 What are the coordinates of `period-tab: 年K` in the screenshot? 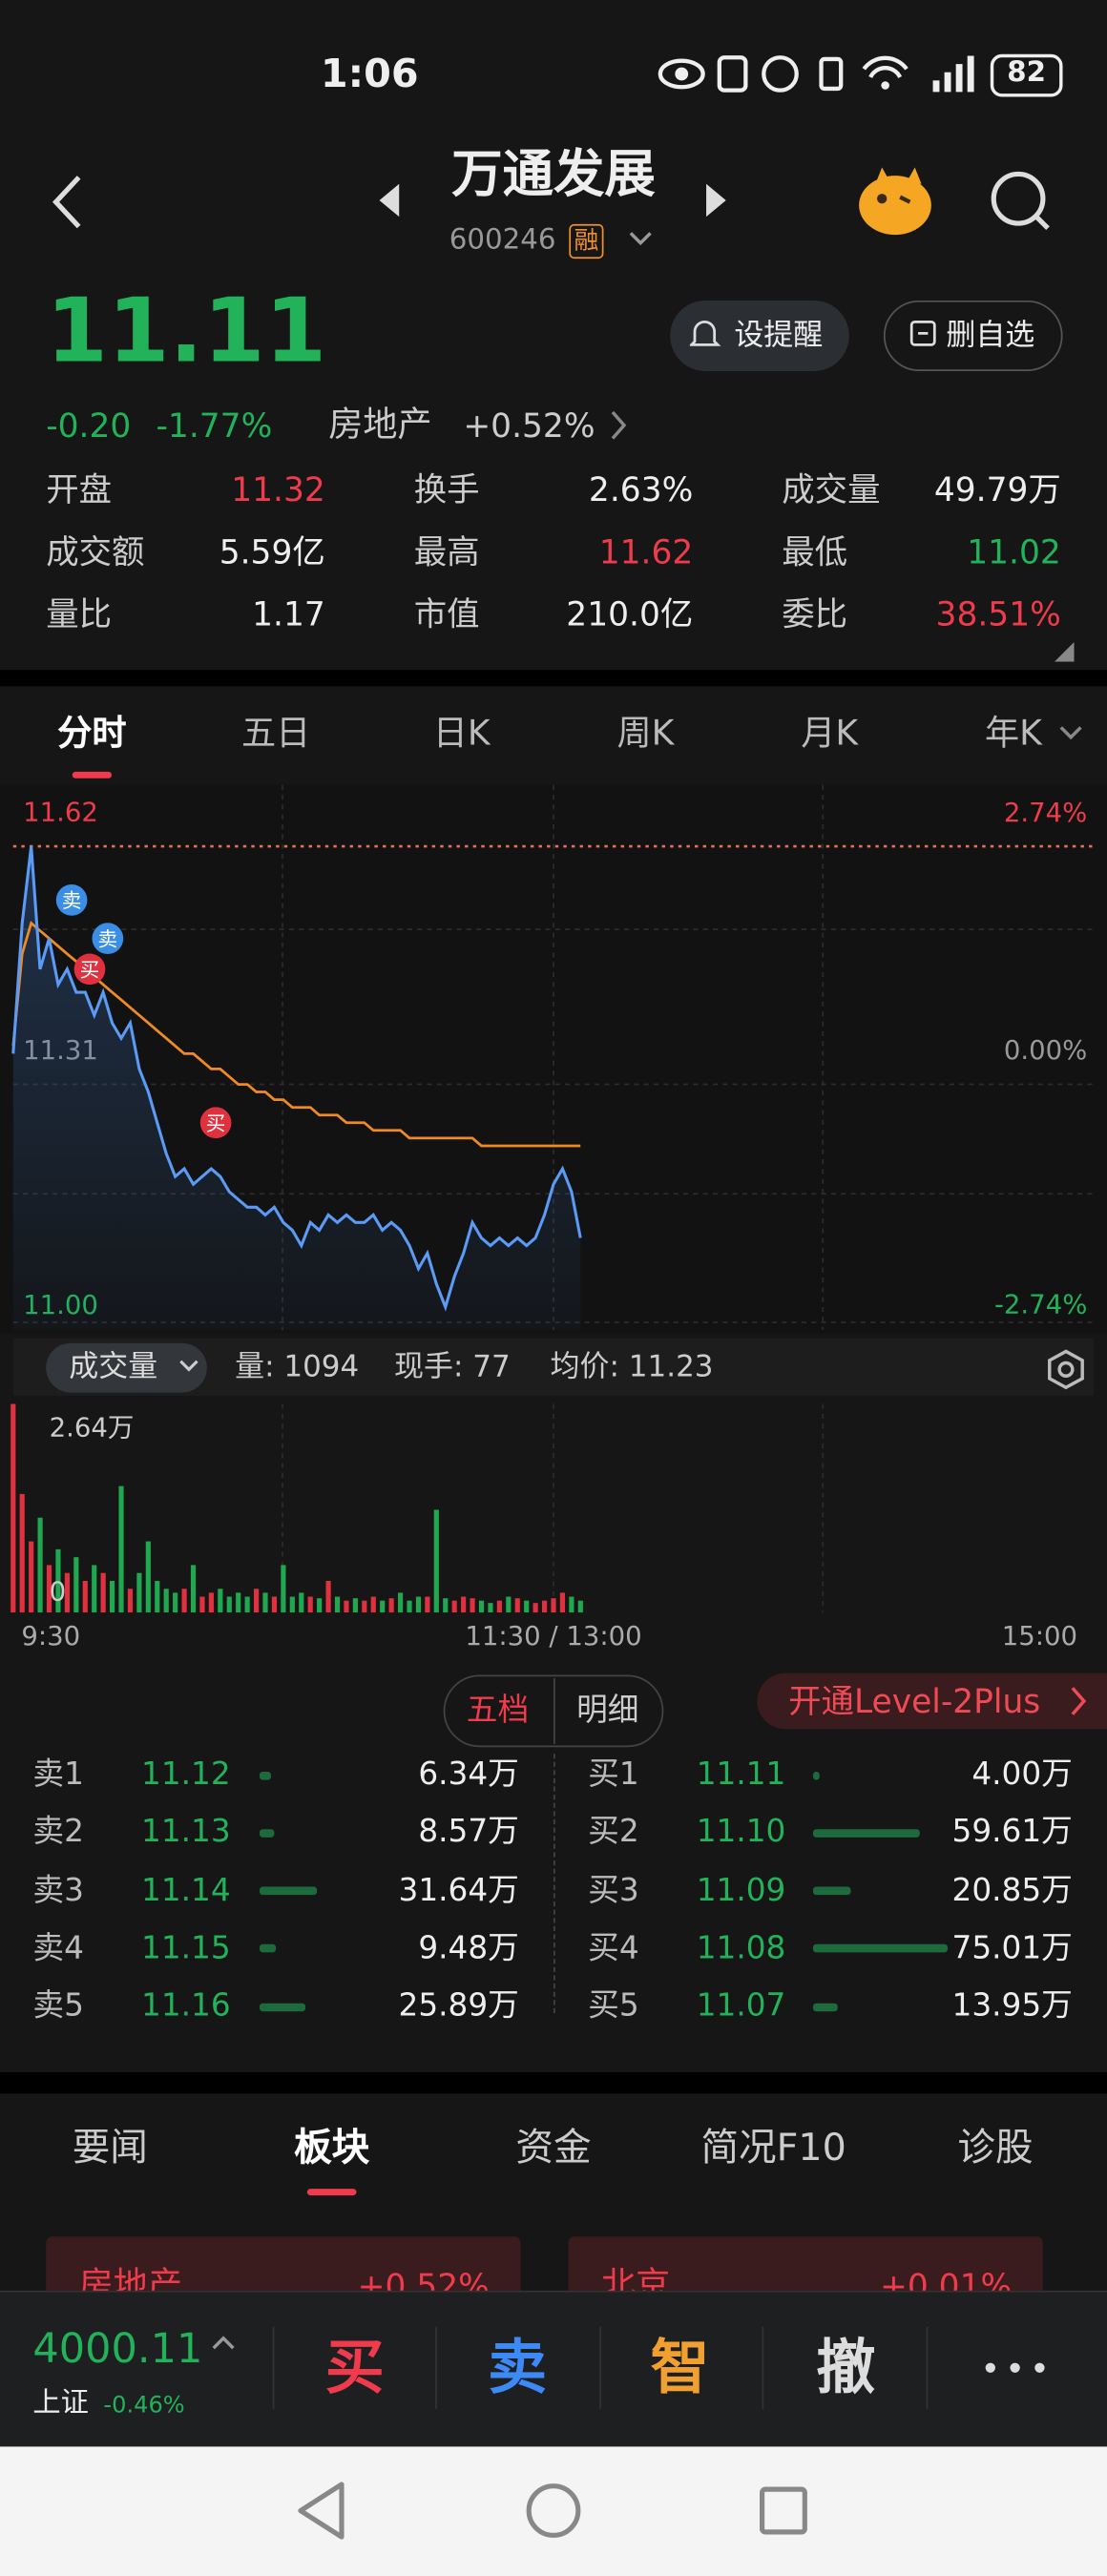 It's located at (1013, 733).